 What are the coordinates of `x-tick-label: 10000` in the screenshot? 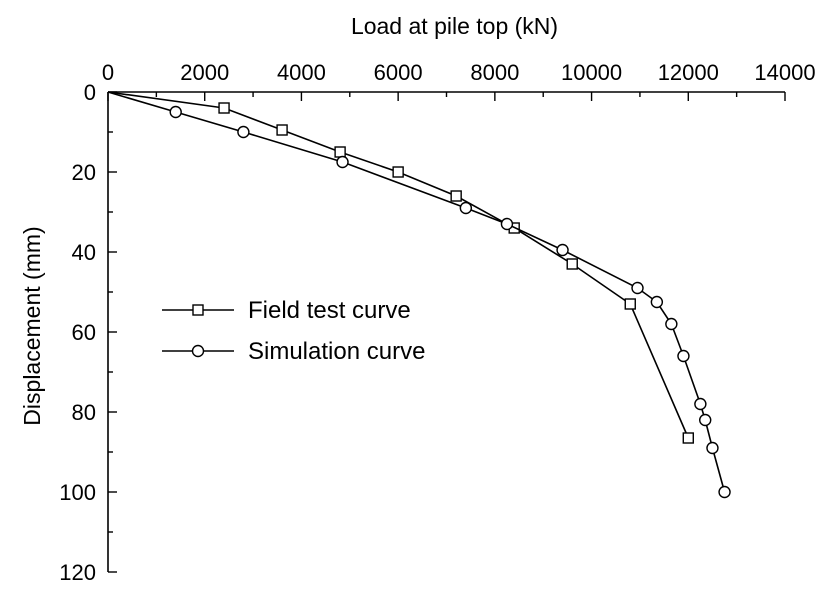 It's located at (591, 72).